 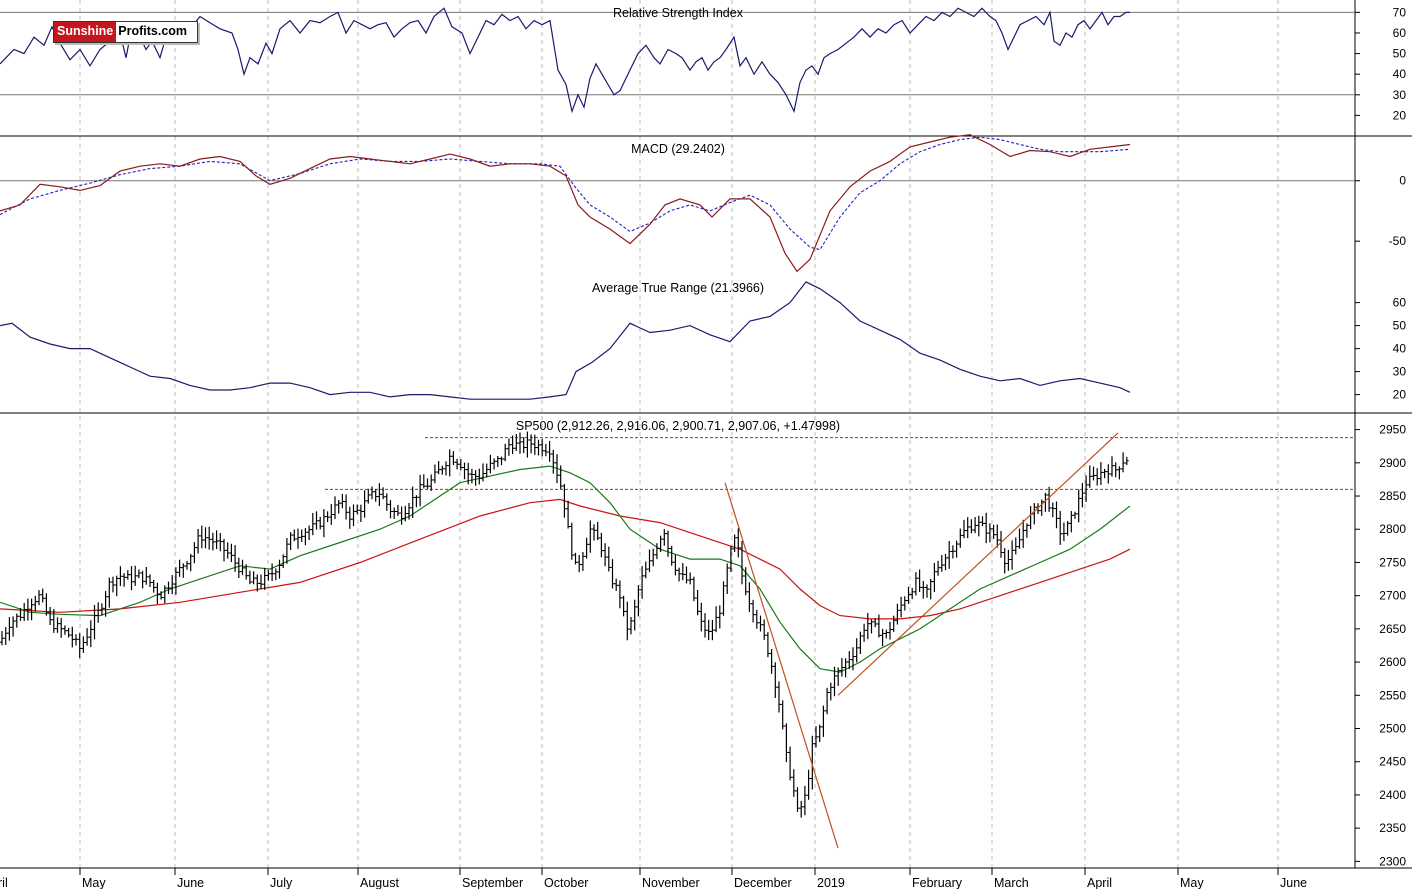 I want to click on y-tick-label: 20, so click(x=1400, y=115).